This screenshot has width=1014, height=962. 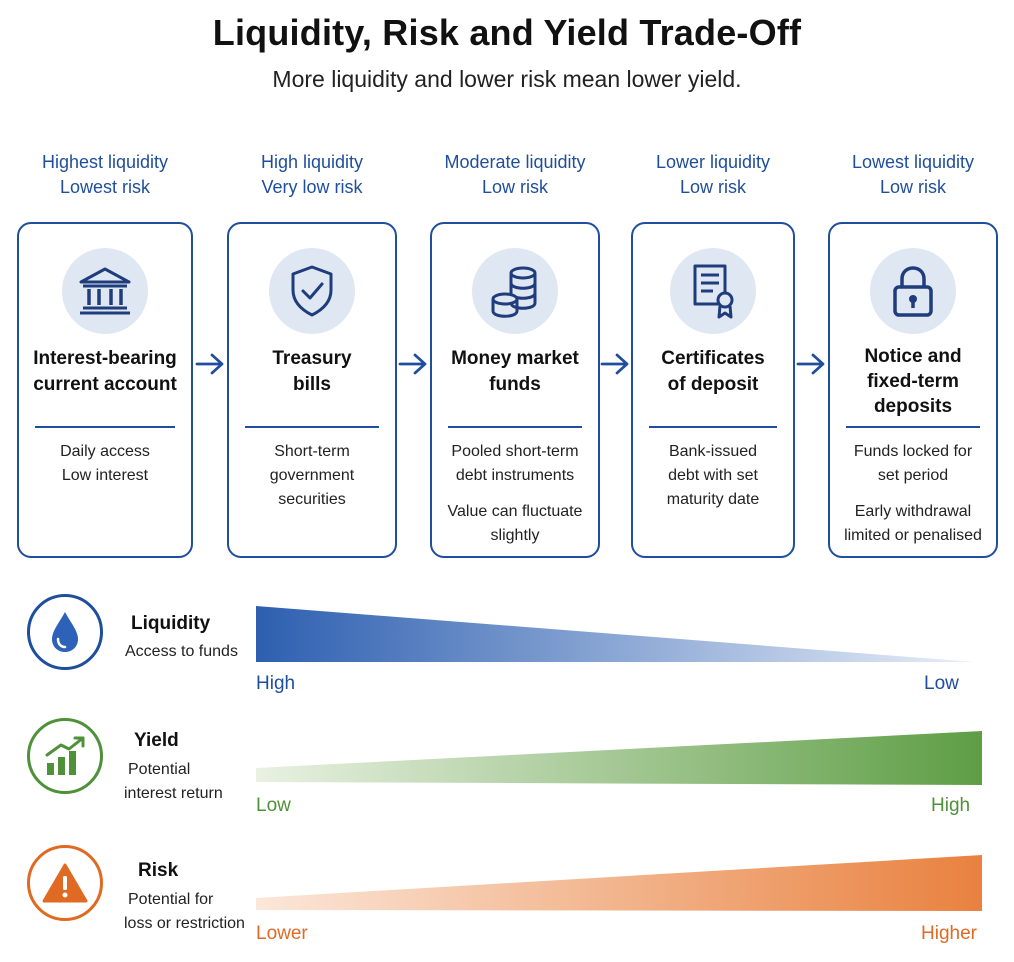 What do you see at coordinates (913, 291) in the screenshot?
I see `padlock-icon` at bounding box center [913, 291].